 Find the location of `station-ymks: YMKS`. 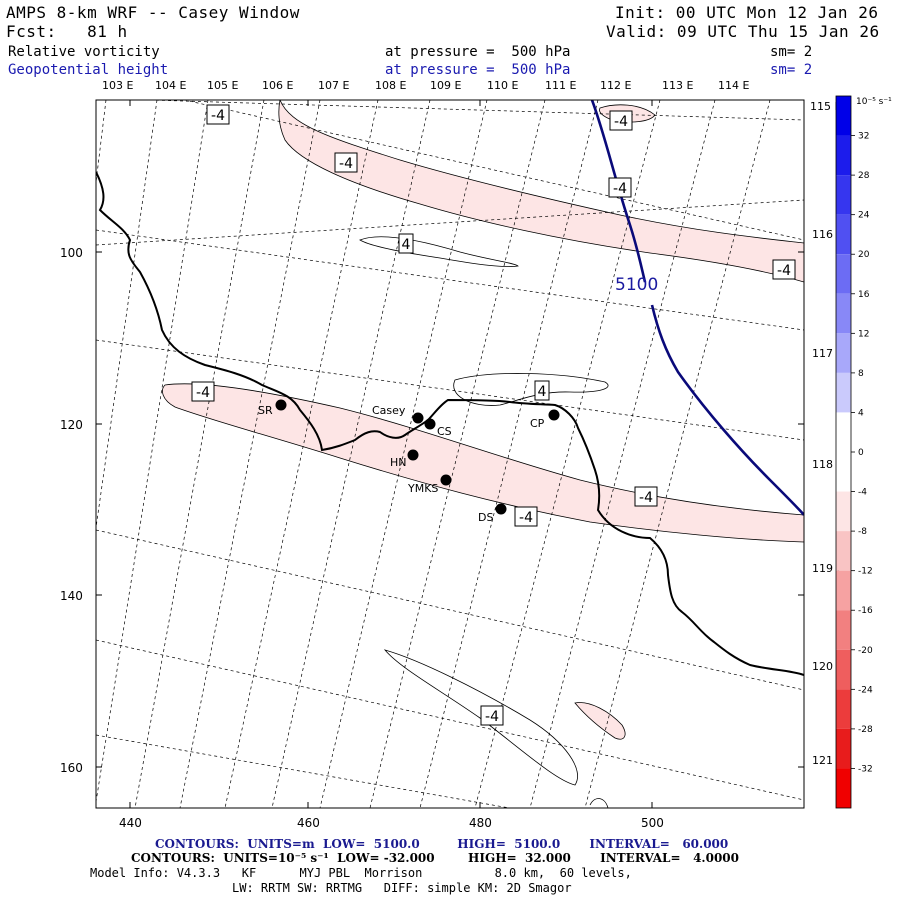

station-ymks: YMKS is located at coordinates (429, 484).